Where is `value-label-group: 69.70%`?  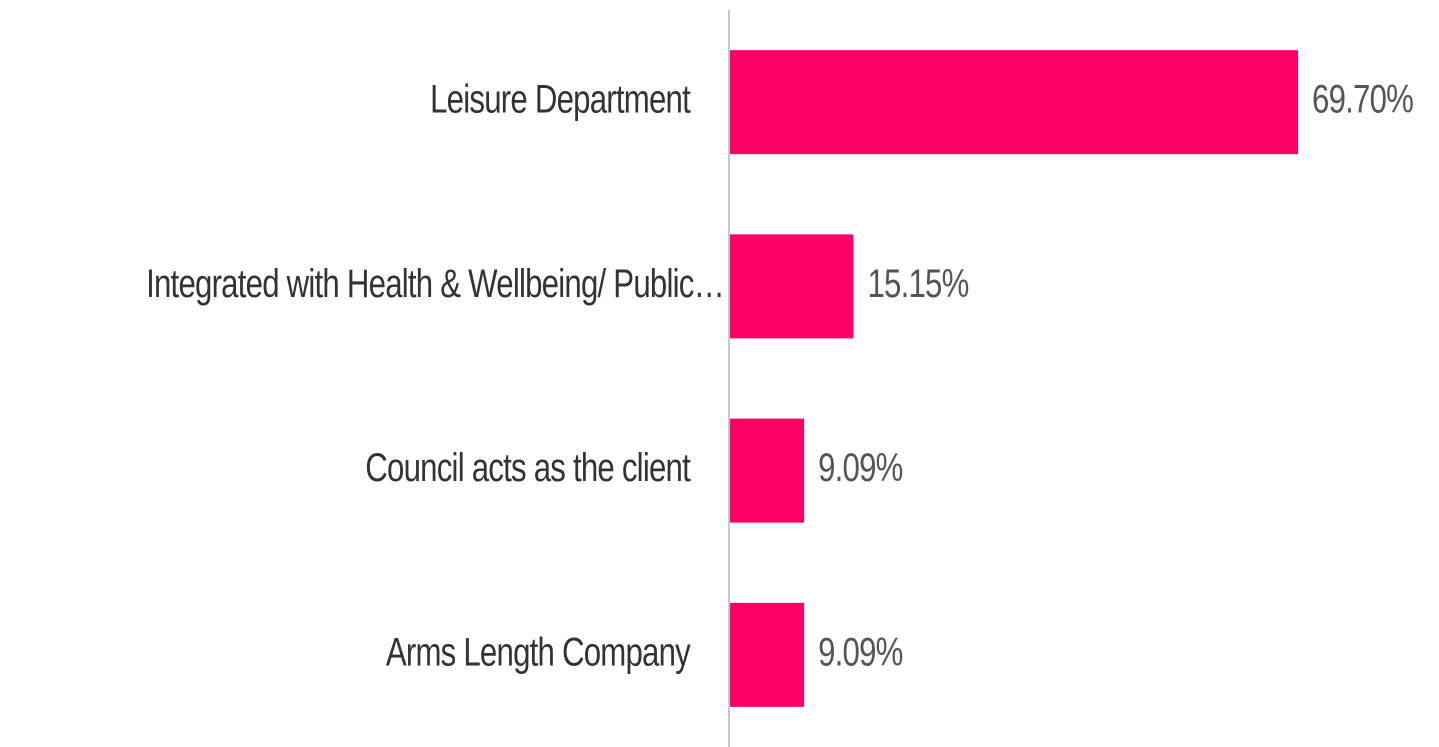
value-label-group: 69.70% is located at coordinates (1363, 99).